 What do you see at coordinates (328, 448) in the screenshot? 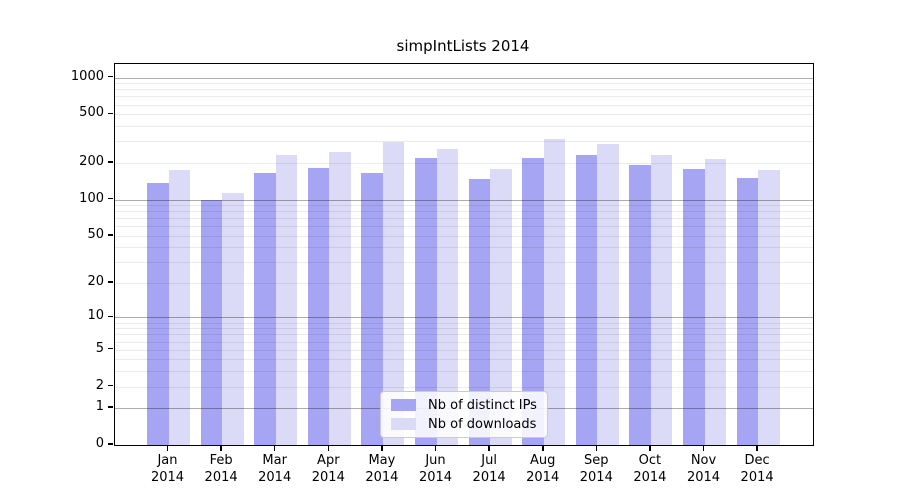
I see `x-tick-apr` at bounding box center [328, 448].